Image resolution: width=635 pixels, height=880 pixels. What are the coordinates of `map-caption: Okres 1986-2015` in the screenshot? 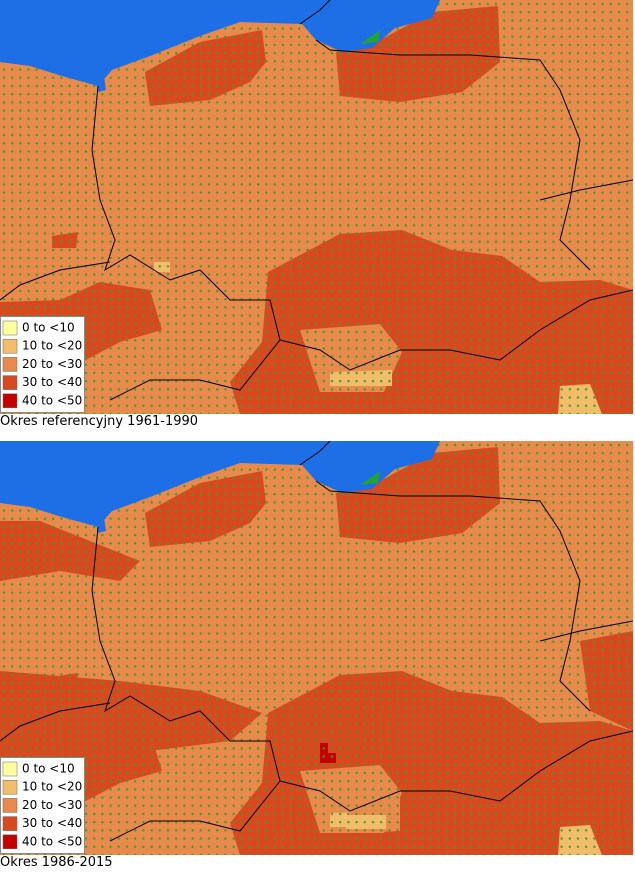 It's located at (56, 862).